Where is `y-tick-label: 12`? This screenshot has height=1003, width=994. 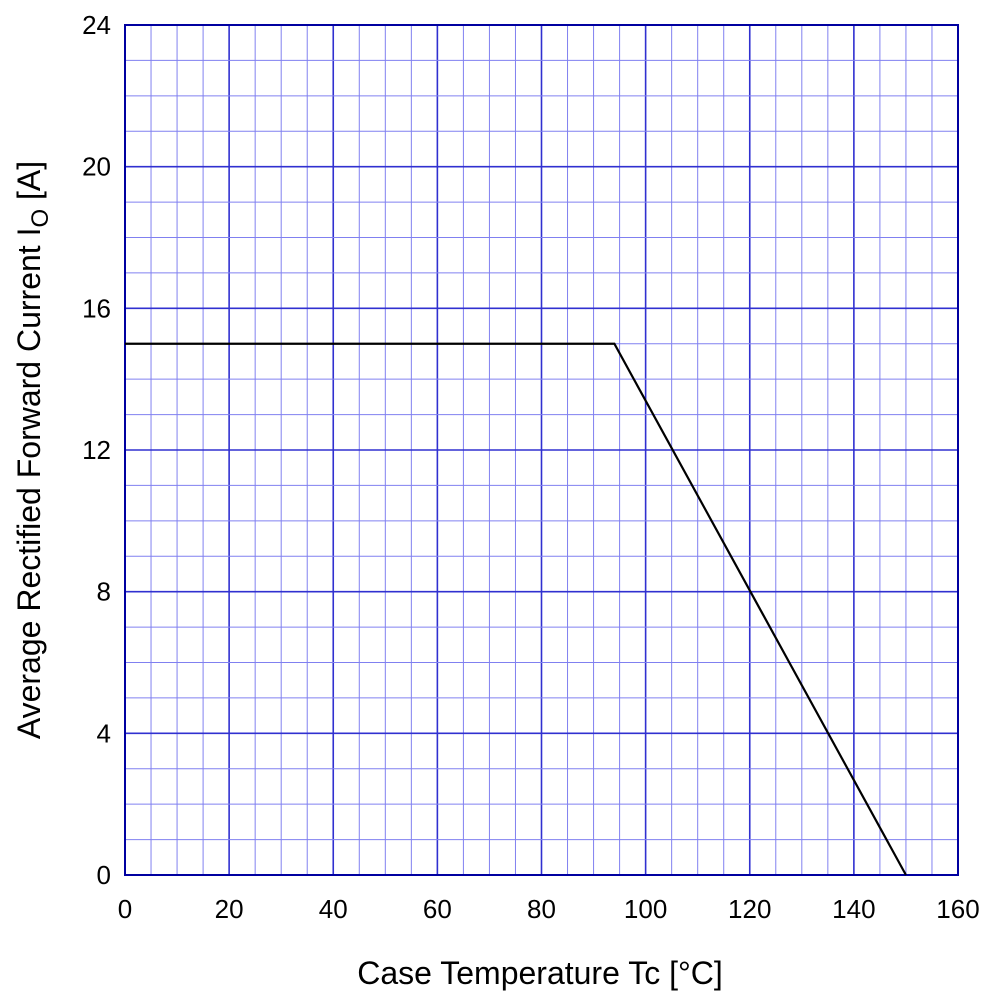
y-tick-label: 12 is located at coordinates (96, 450).